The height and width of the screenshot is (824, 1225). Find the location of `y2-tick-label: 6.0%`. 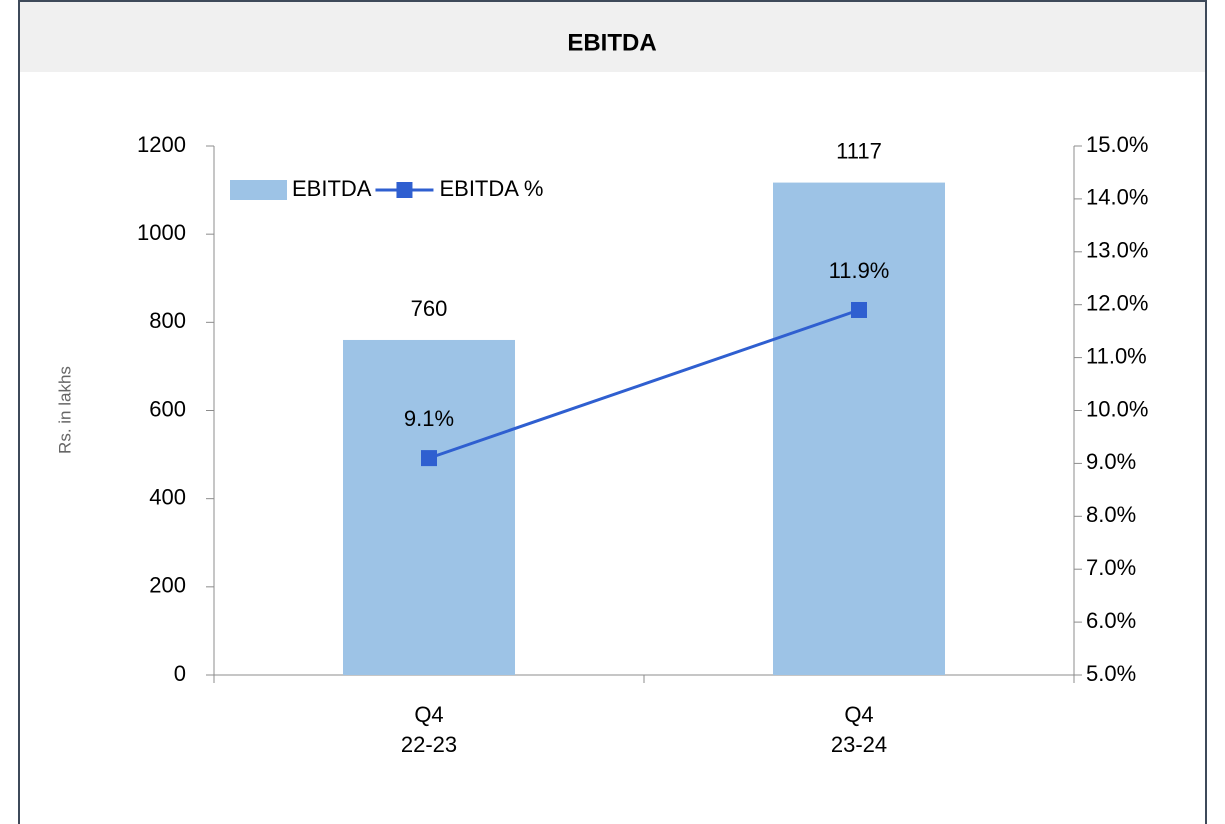

y2-tick-label: 6.0% is located at coordinates (1111, 620).